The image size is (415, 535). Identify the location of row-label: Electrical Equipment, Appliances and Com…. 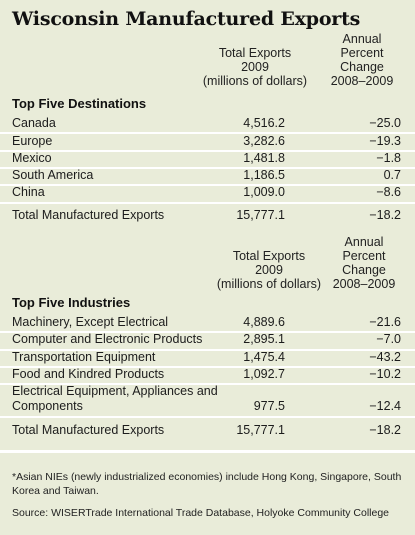
(115, 399).